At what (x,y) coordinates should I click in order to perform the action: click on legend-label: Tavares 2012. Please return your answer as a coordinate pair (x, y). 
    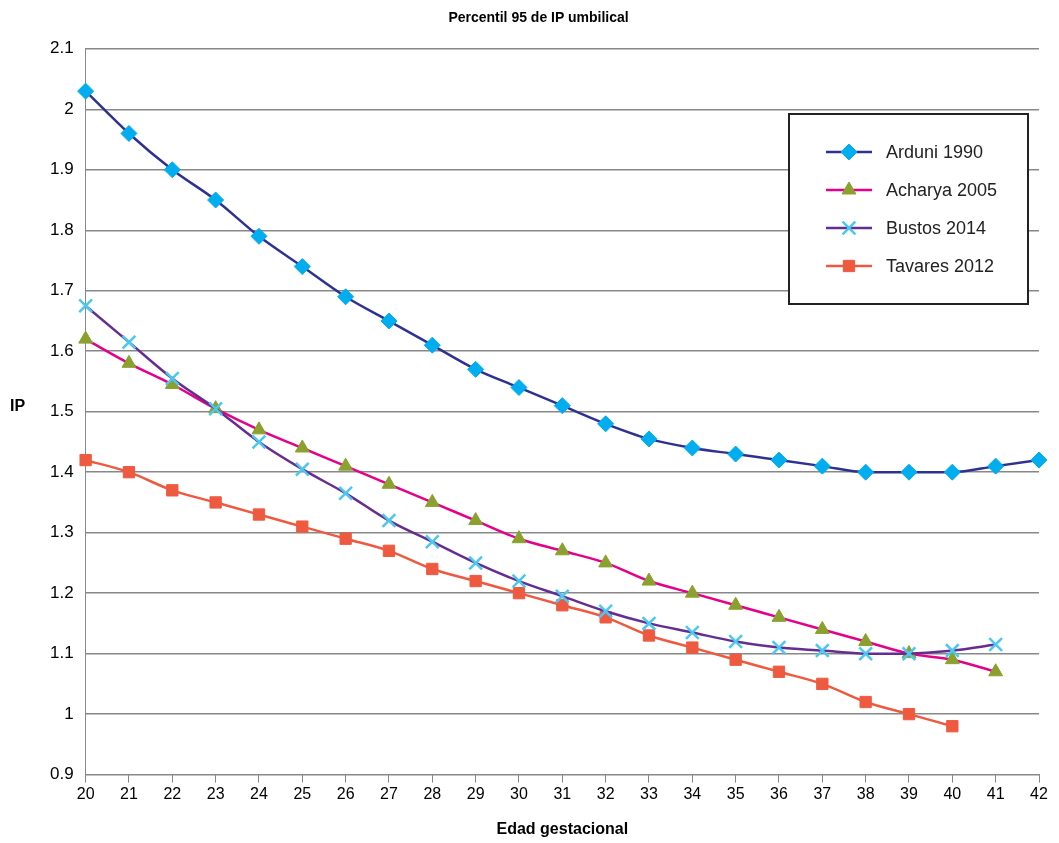
    Looking at the image, I should click on (939, 266).